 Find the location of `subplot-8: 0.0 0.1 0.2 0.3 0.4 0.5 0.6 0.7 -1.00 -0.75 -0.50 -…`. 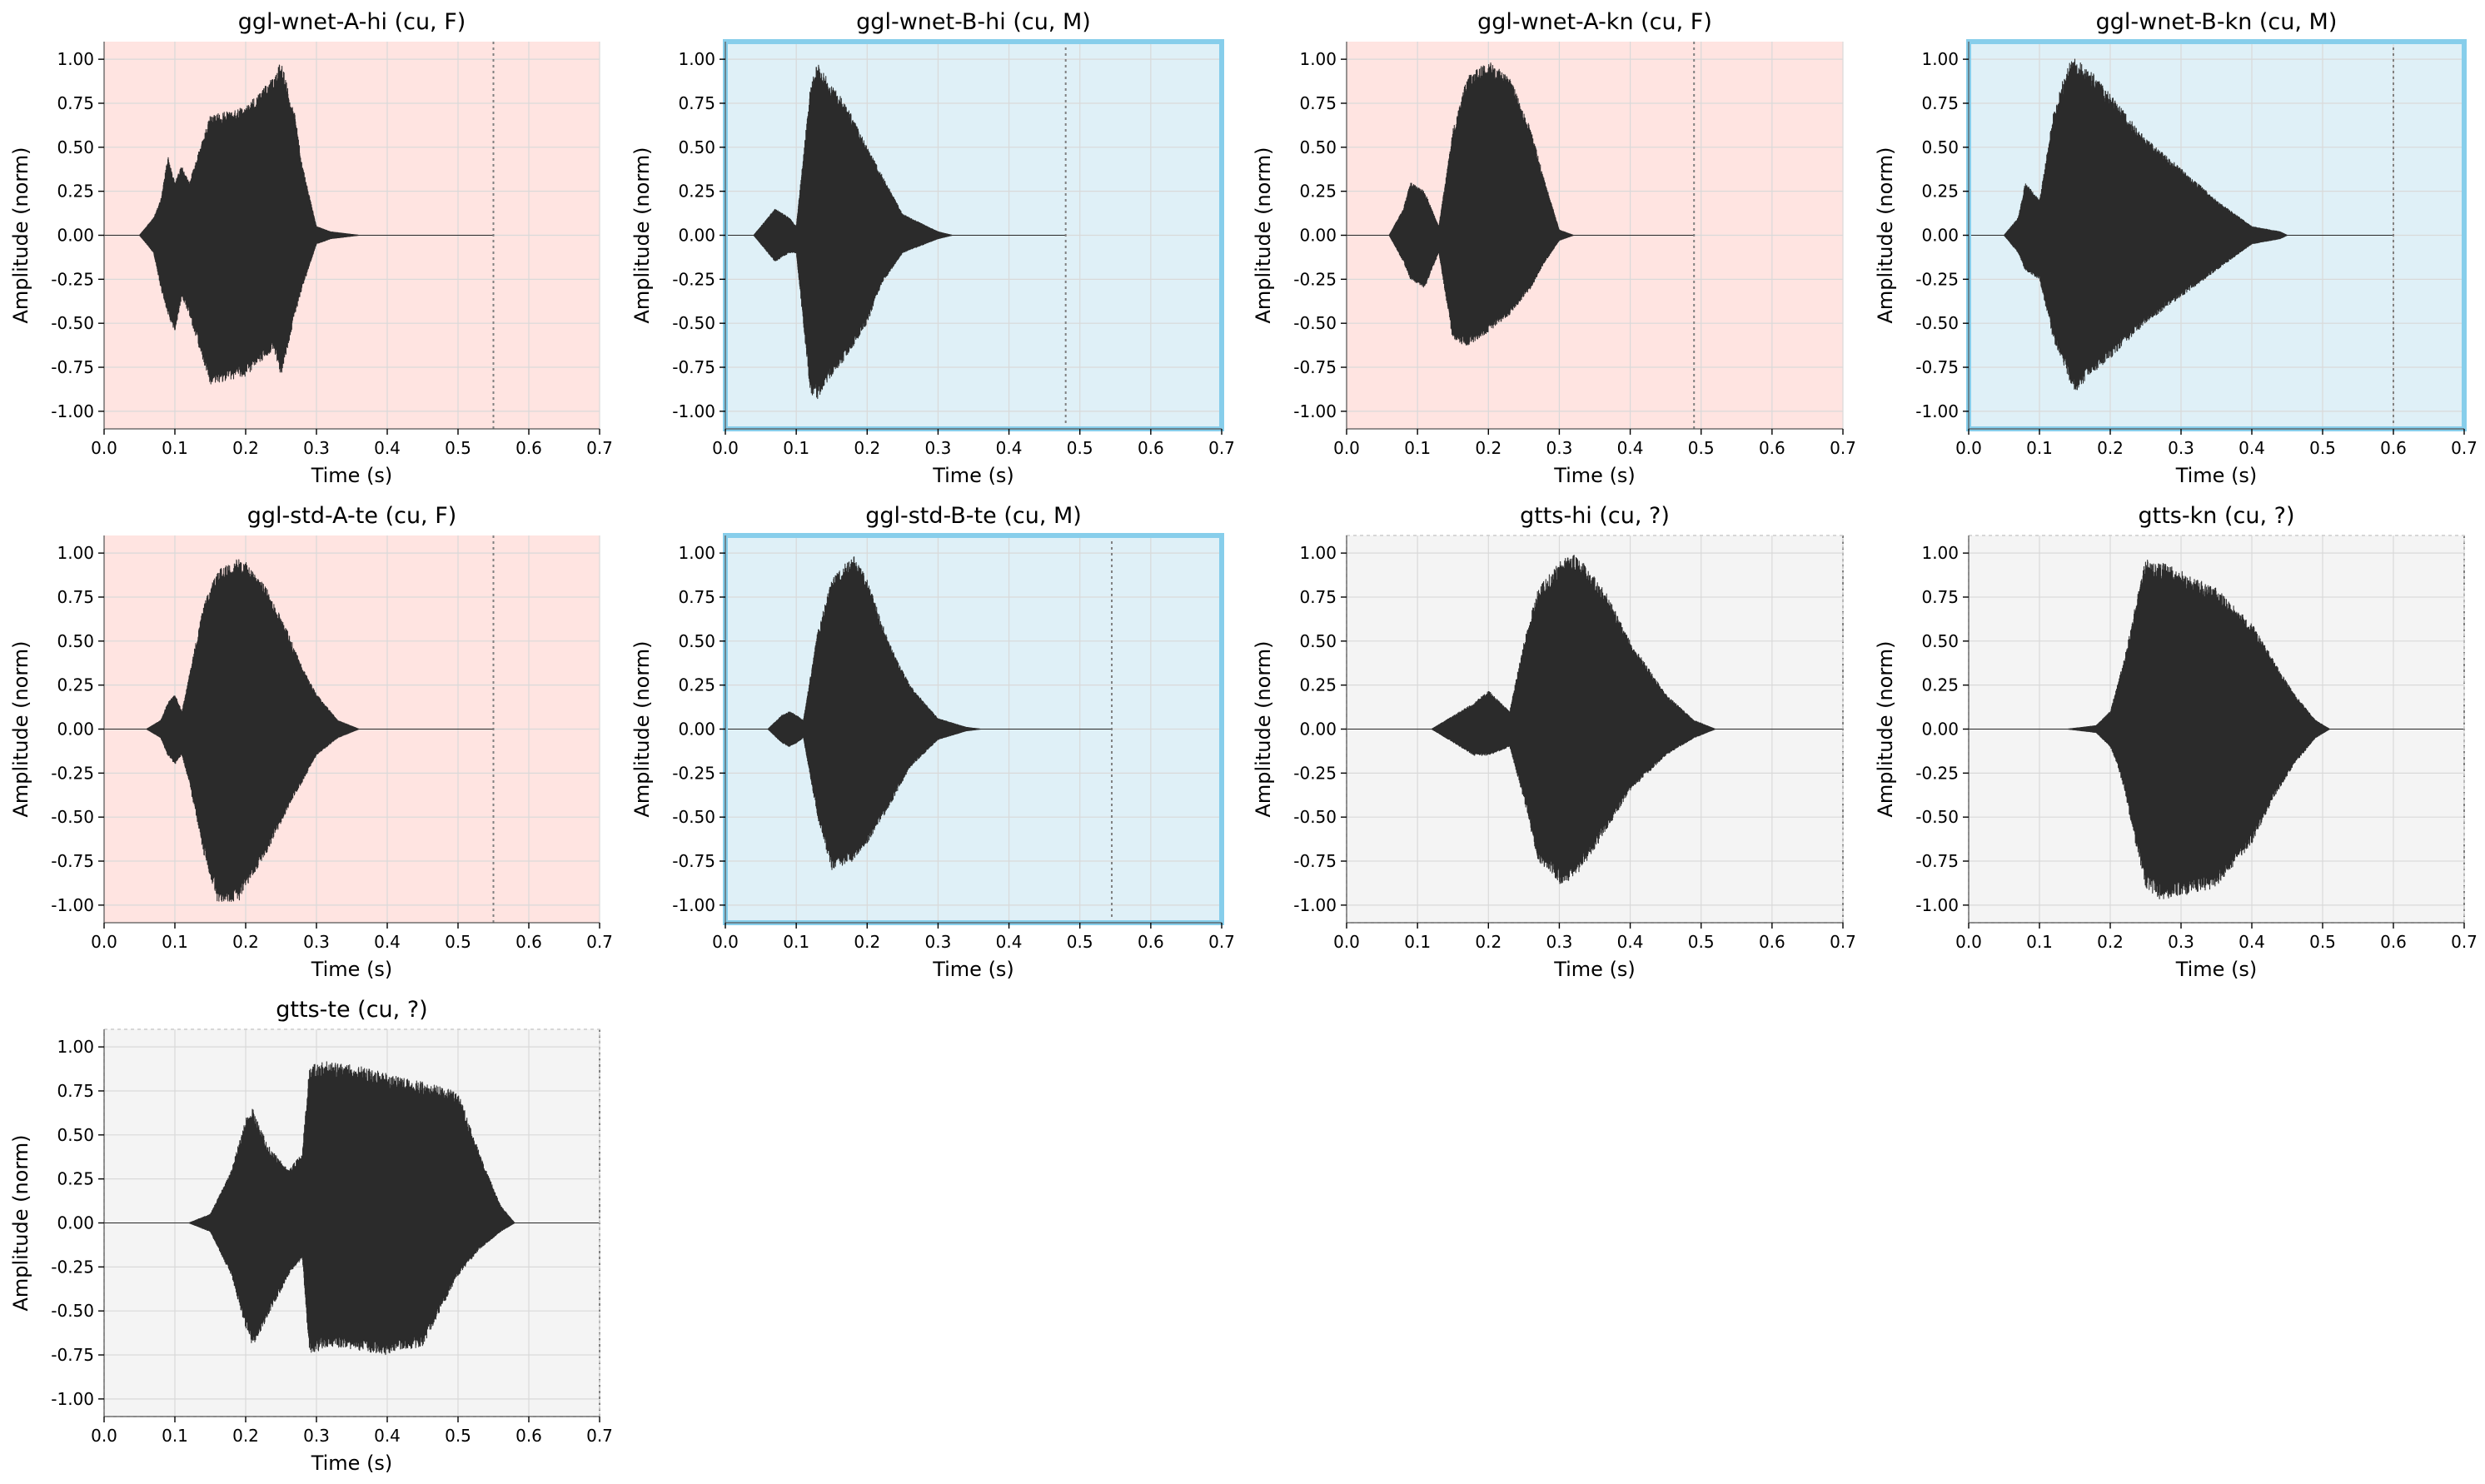

subplot-8: 0.0 0.1 0.2 0.3 0.4 0.5 0.6 0.7 -1.00 -0.75 -0.50 -… is located at coordinates (2176, 742).